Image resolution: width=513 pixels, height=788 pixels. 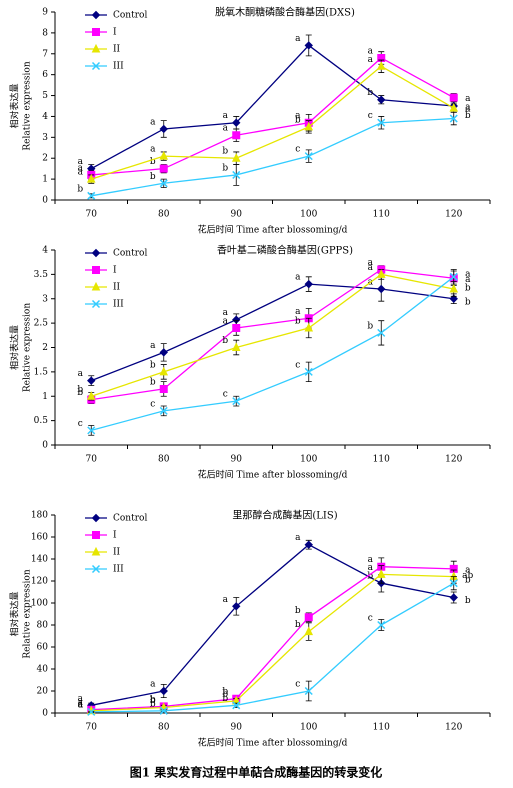 I want to click on y-tick-label: 20, so click(x=43, y=692).